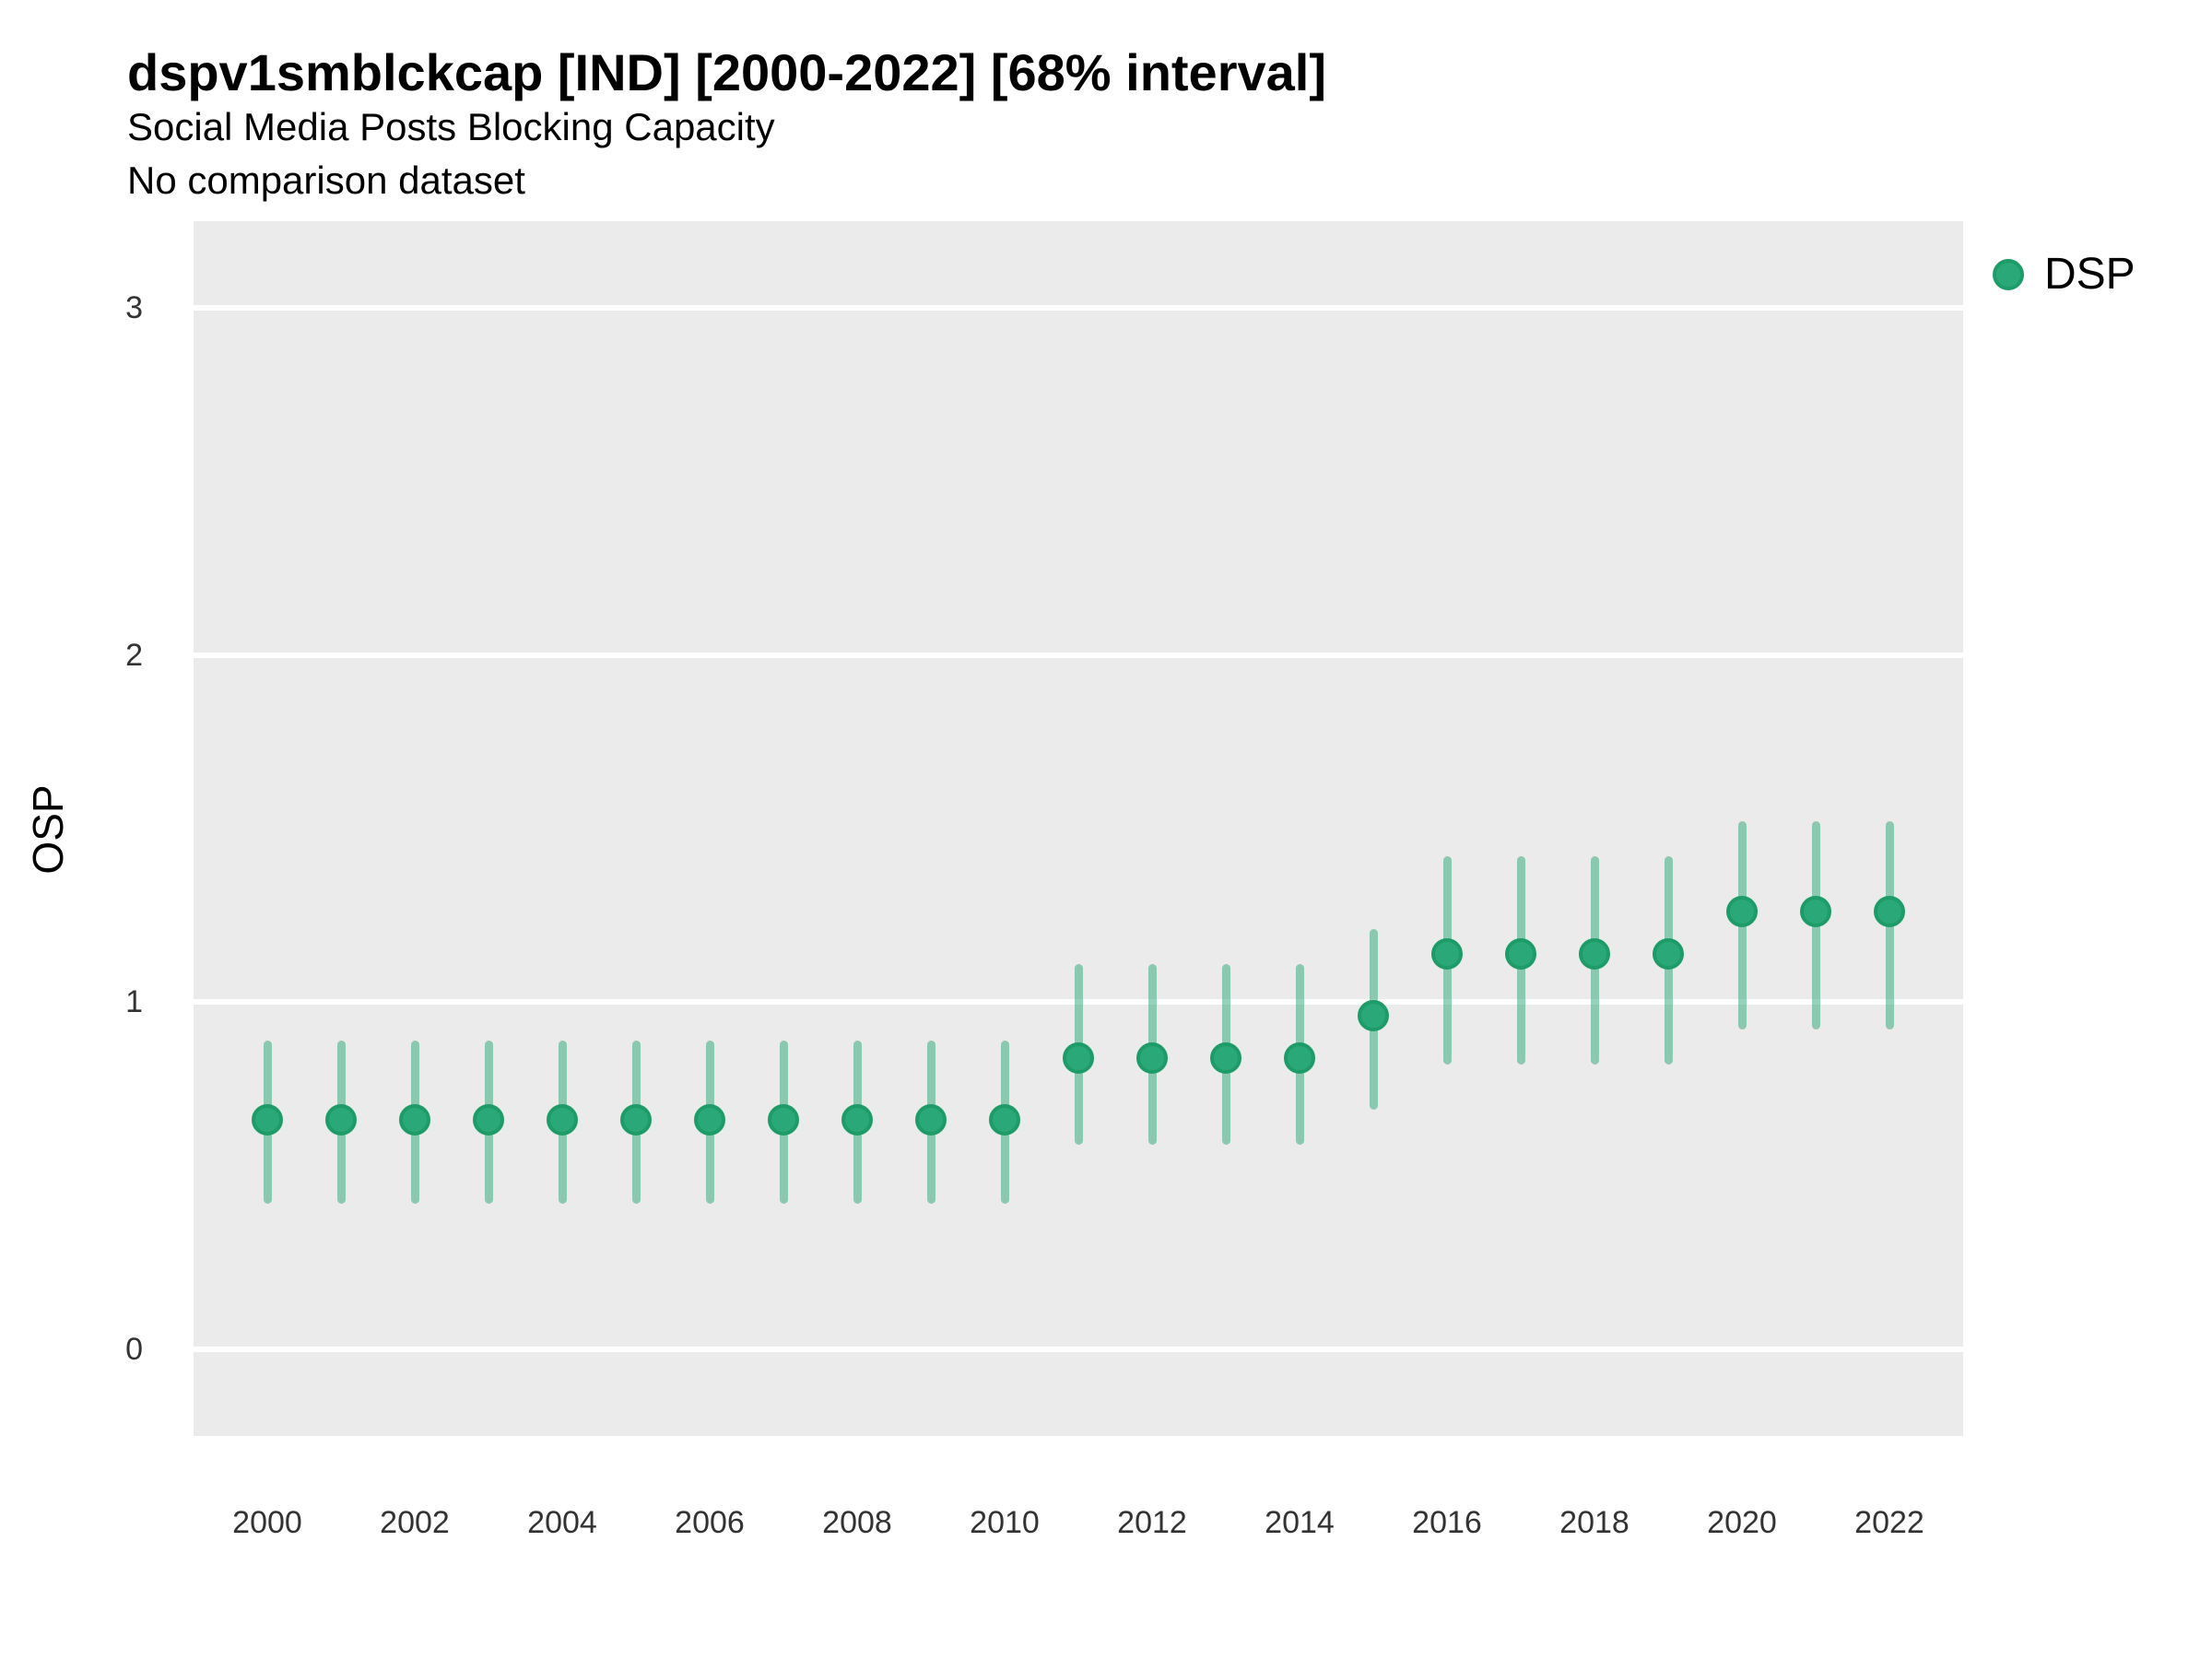  What do you see at coordinates (710, 1522) in the screenshot?
I see `x-tick-label-2006: 2006` at bounding box center [710, 1522].